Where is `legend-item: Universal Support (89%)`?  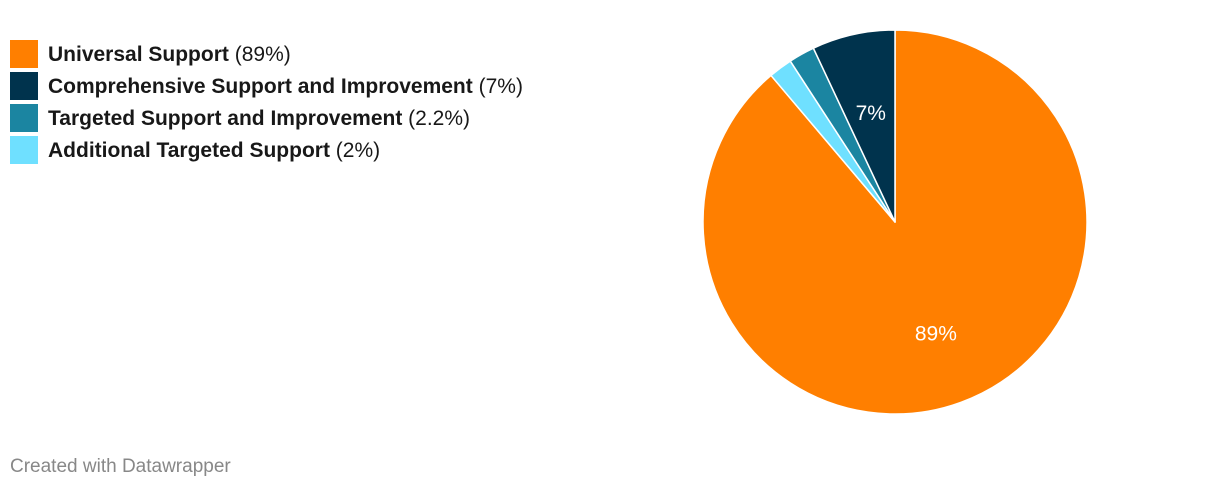
legend-item: Universal Support (89%) is located at coordinates (266, 54).